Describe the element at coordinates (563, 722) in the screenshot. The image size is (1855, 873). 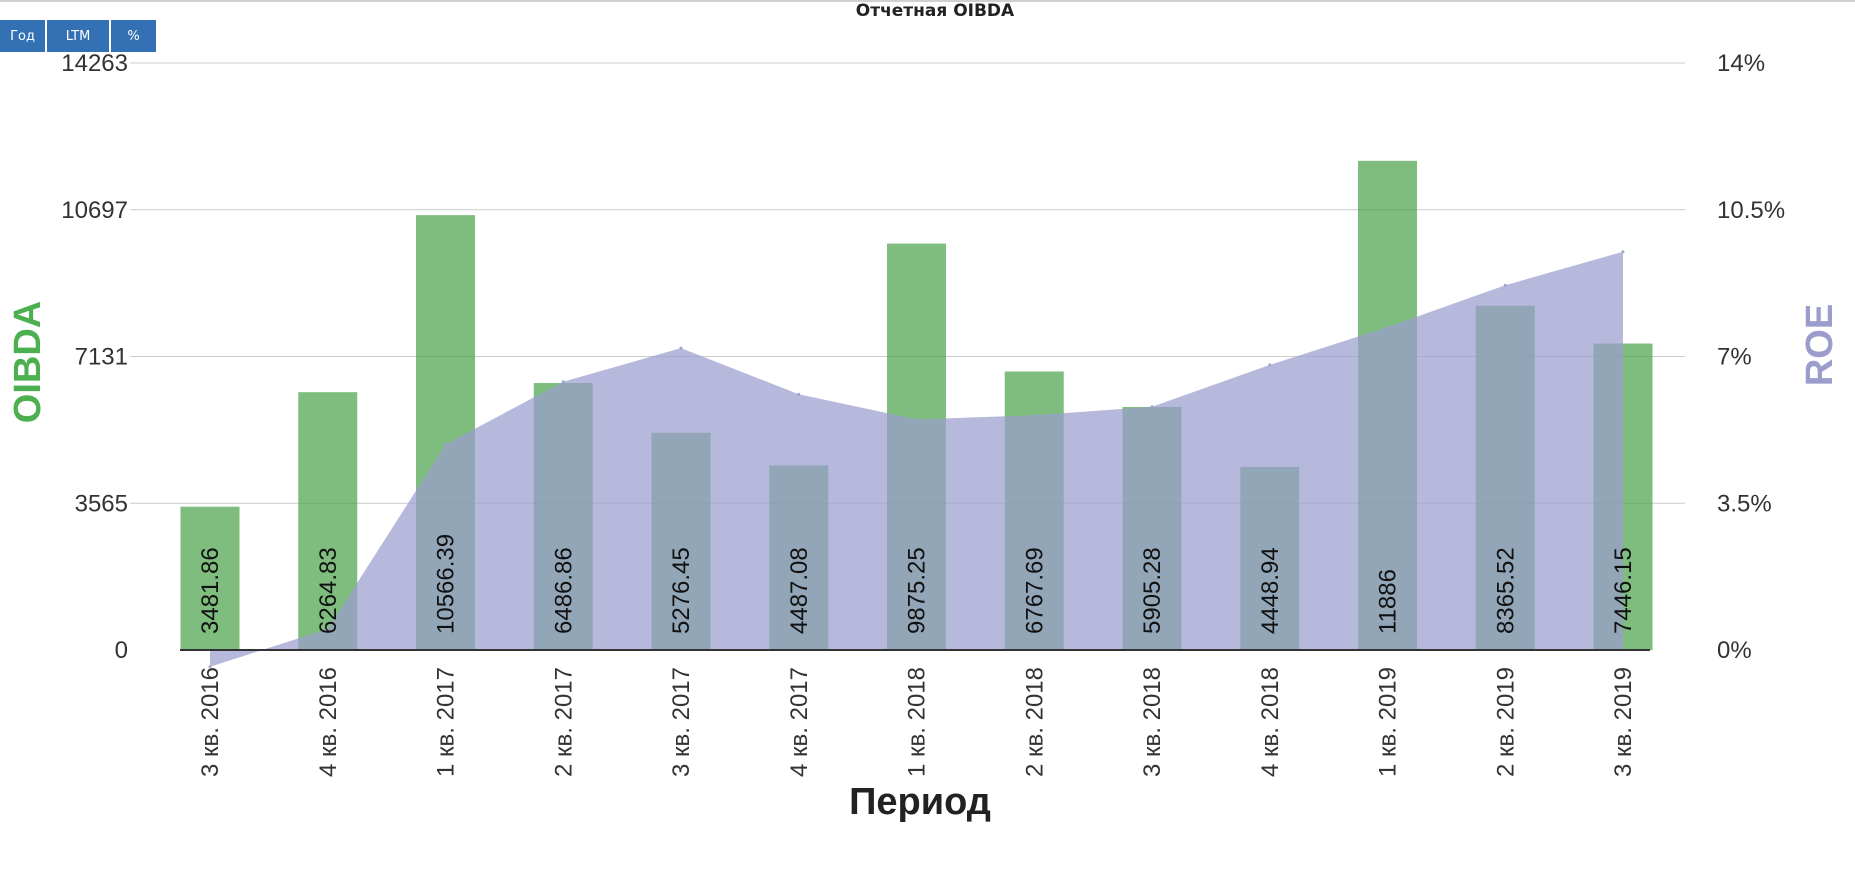
I see `x-tick-label: 2 кв. 2017` at that location.